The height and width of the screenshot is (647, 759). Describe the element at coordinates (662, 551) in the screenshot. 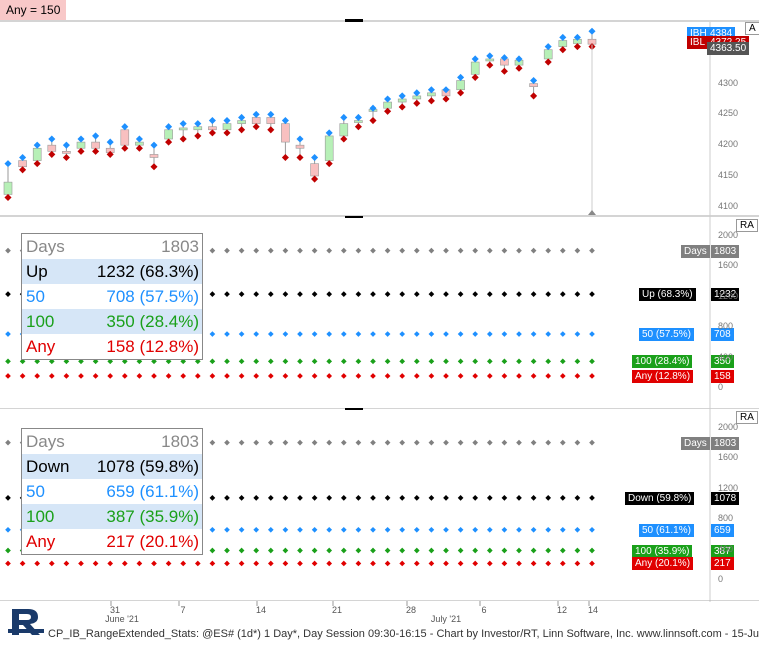

I see `stat-tag-label: 100 (35.9%)` at that location.